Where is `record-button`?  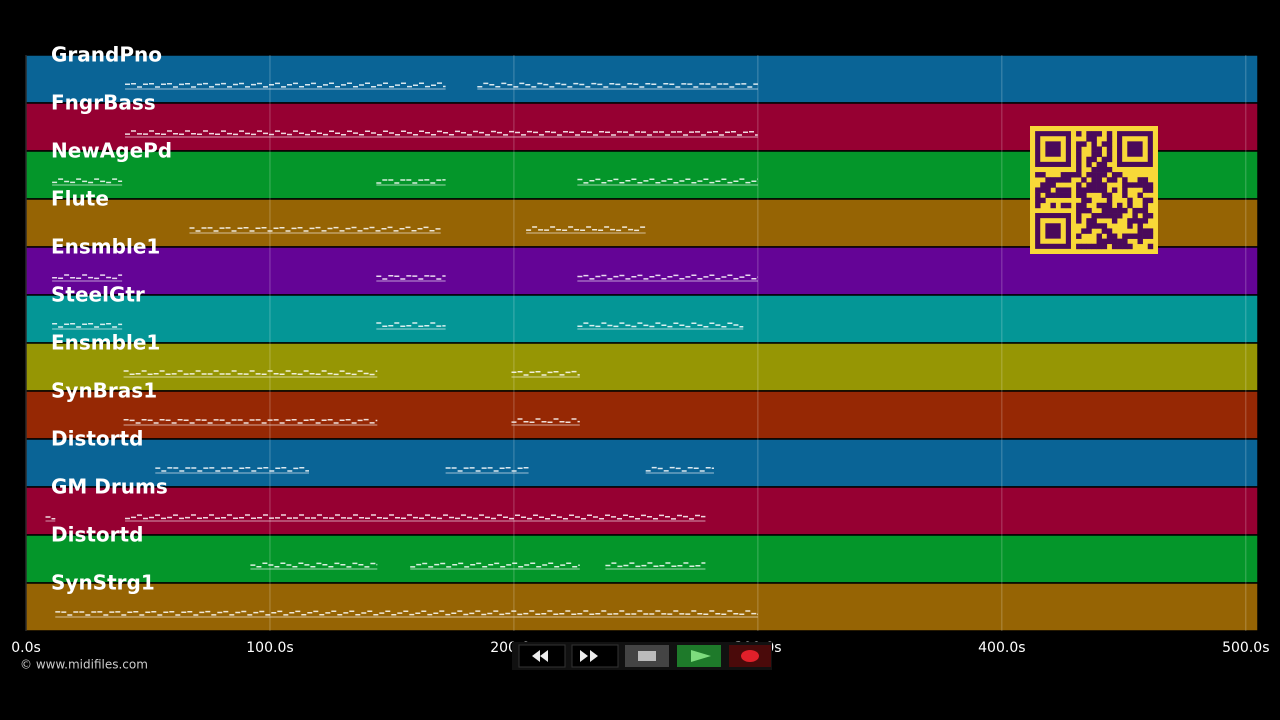
record-button is located at coordinates (750, 656).